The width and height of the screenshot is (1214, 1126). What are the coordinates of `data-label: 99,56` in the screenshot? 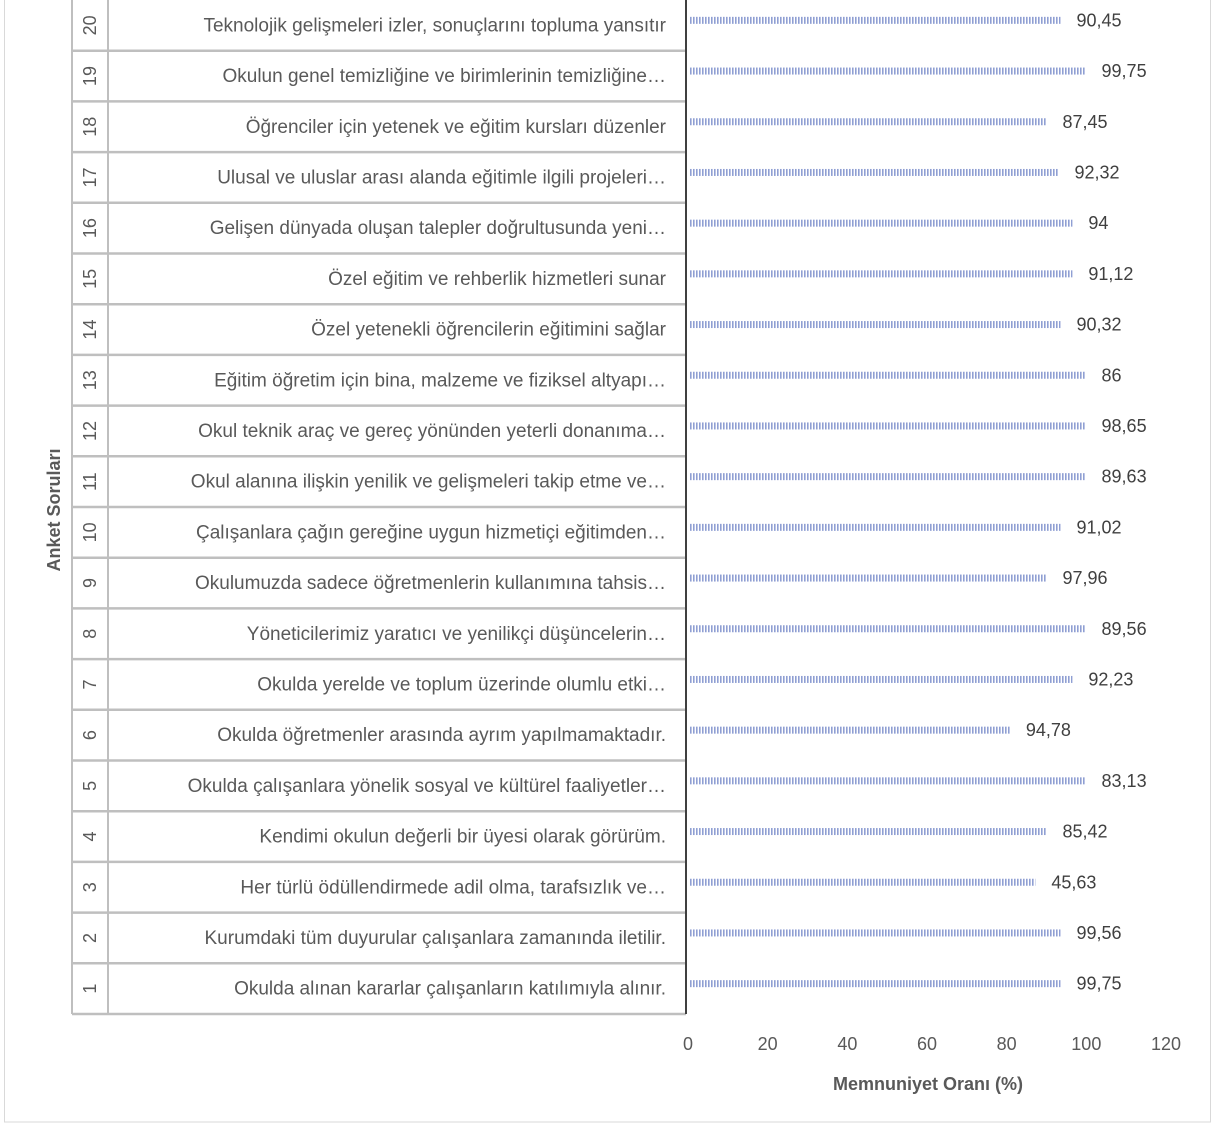 It's located at (1098, 933).